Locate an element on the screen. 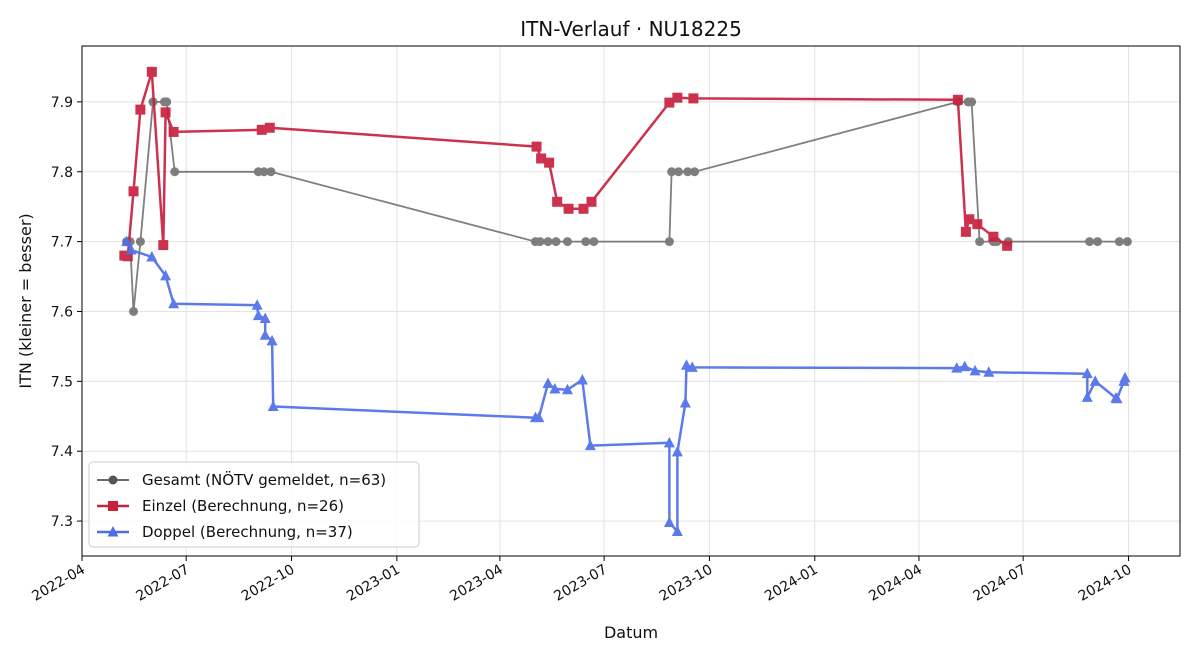  y-tick-label: 7.7 is located at coordinates (62, 243).